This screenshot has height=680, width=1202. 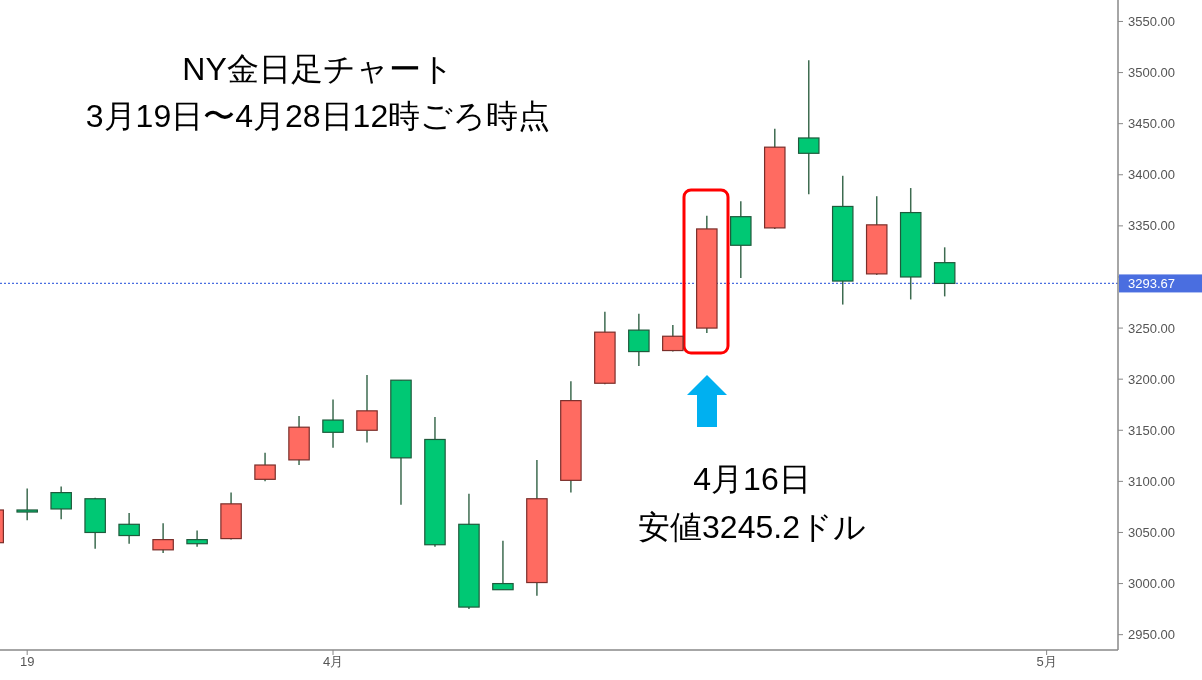 I want to click on y-tick-label: 3150.00, so click(x=1151, y=430).